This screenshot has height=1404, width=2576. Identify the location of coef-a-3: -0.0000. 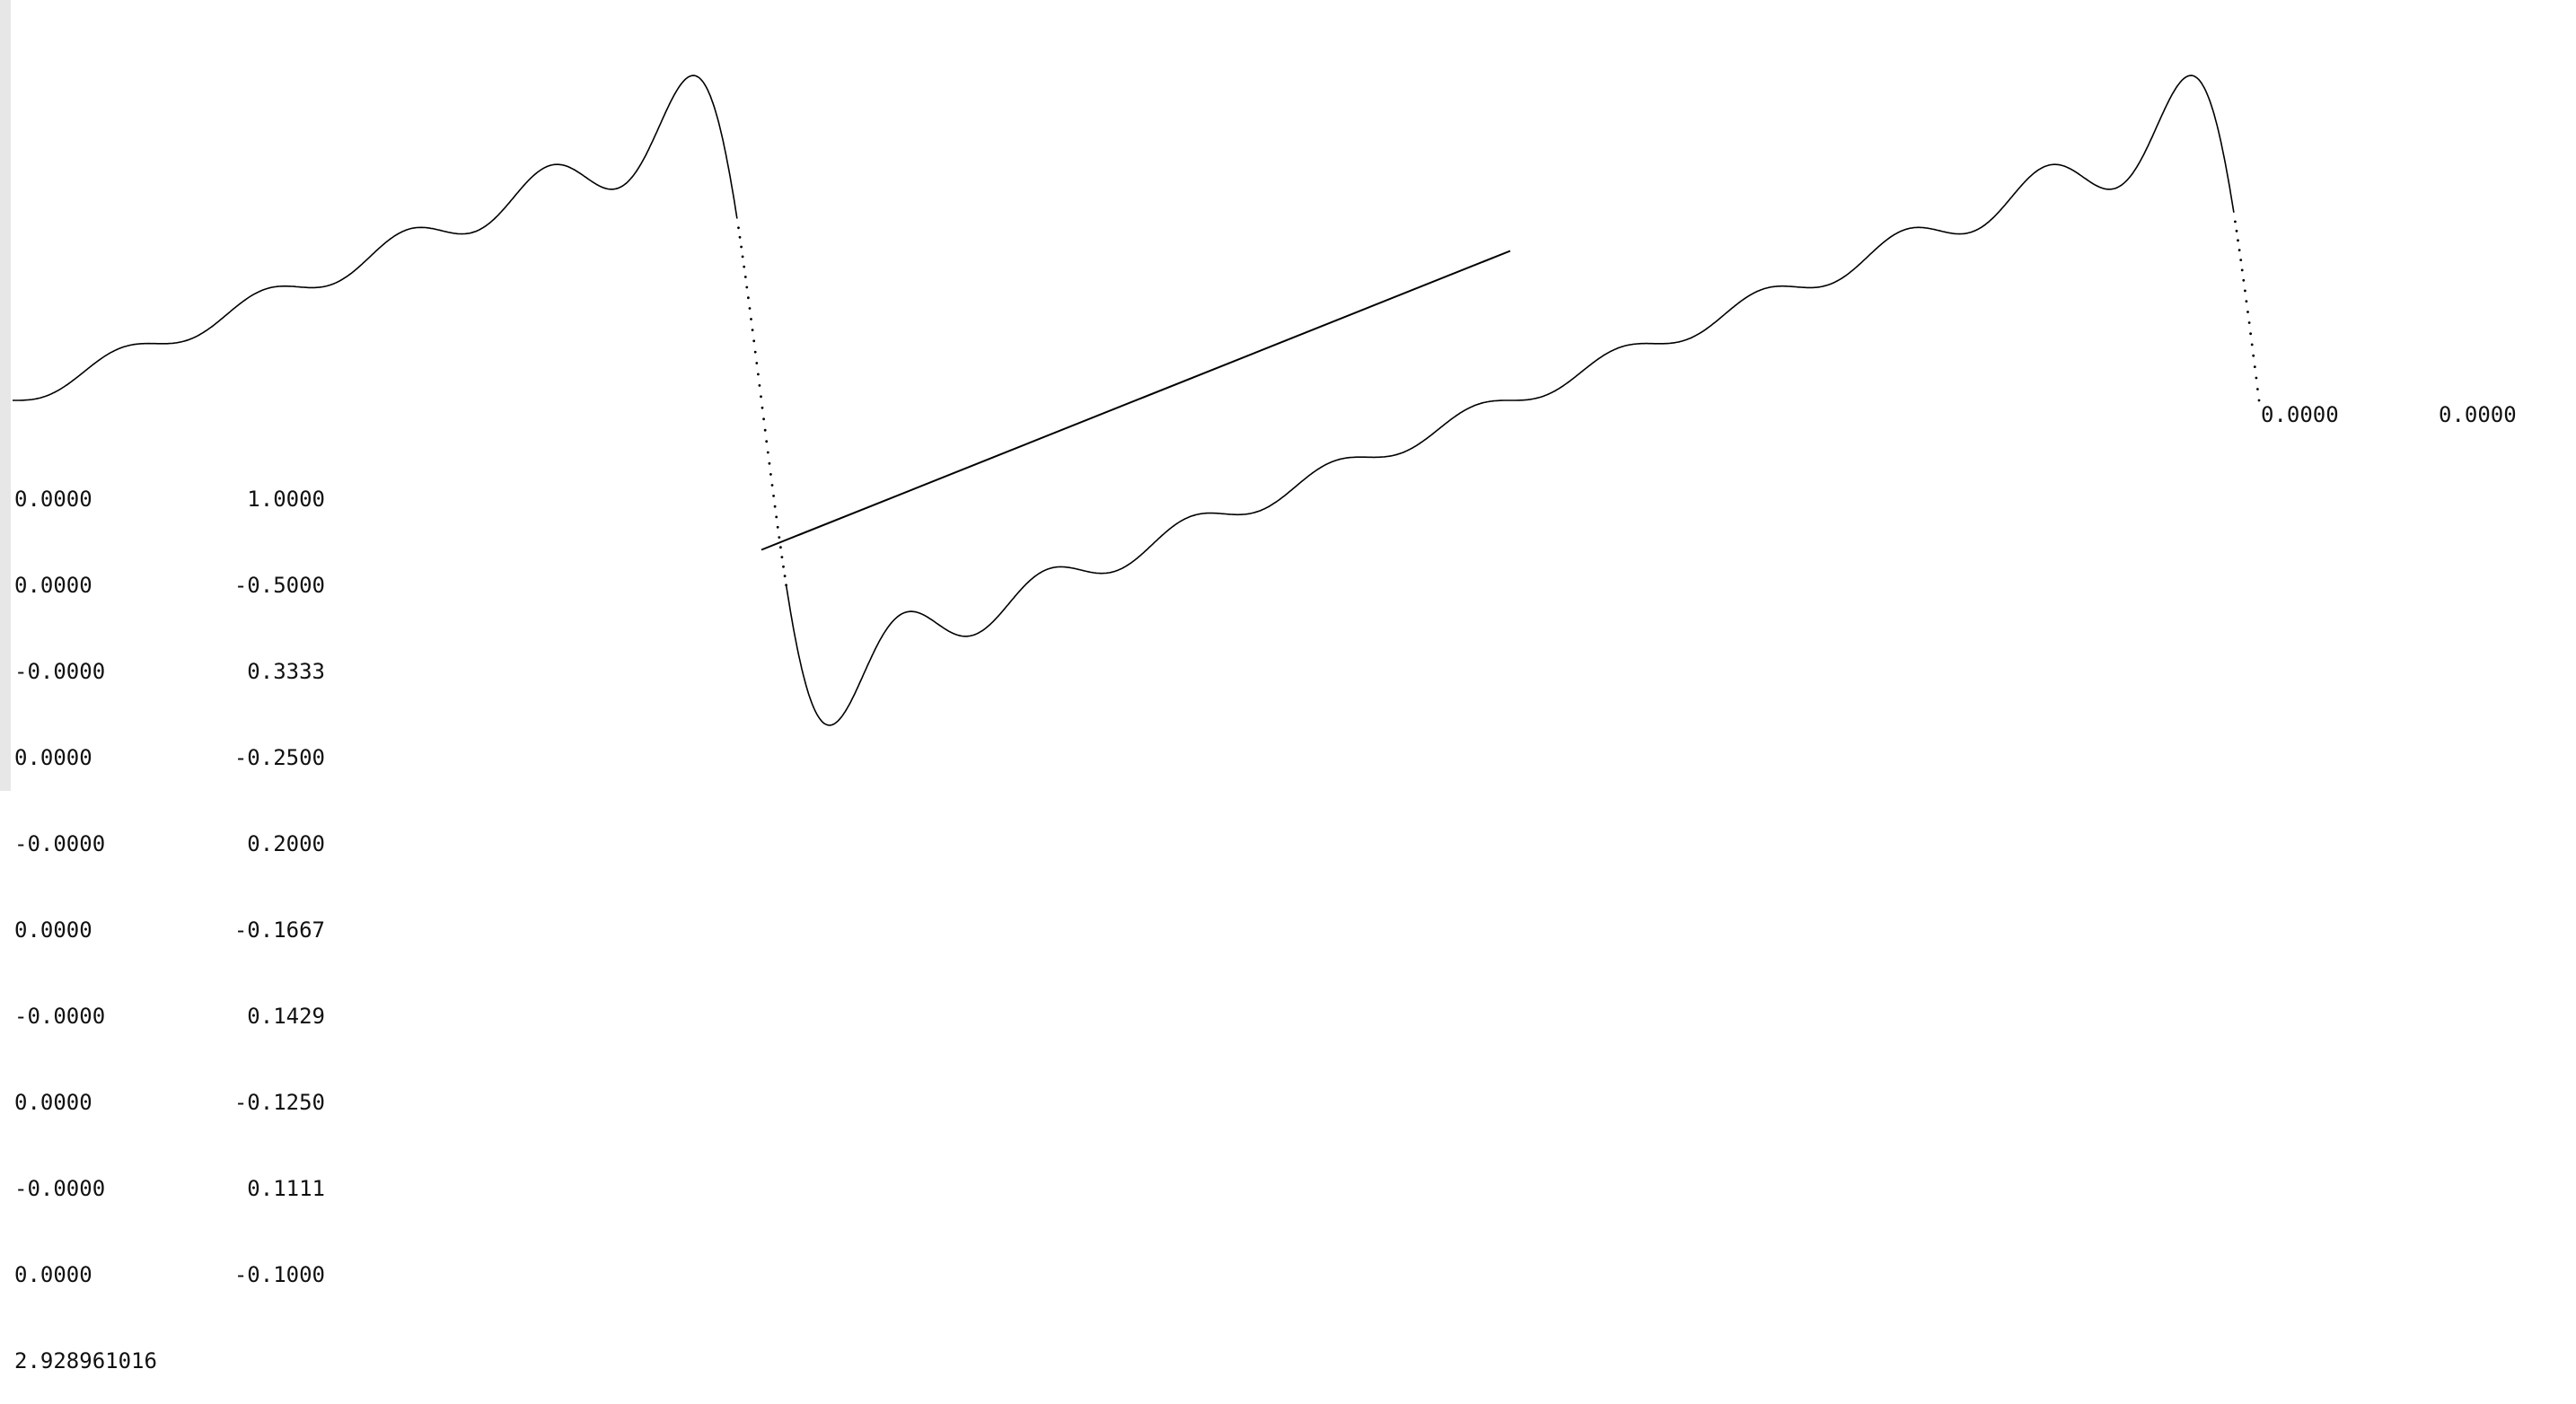
(60, 671).